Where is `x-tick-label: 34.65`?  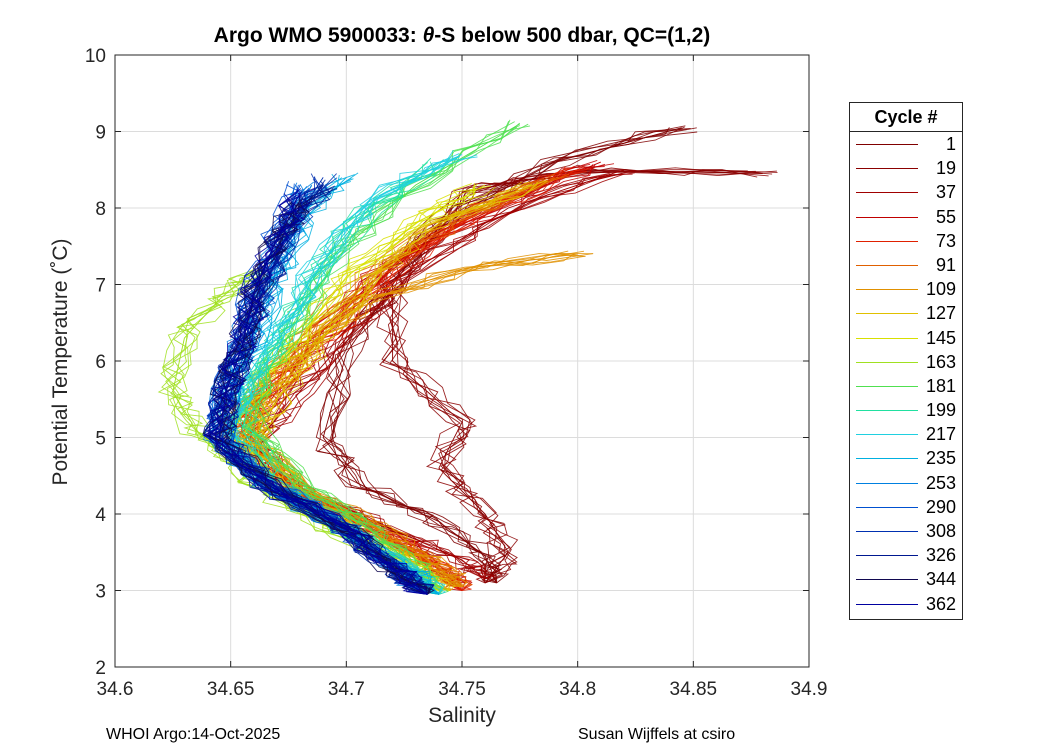
x-tick-label: 34.65 is located at coordinates (231, 689).